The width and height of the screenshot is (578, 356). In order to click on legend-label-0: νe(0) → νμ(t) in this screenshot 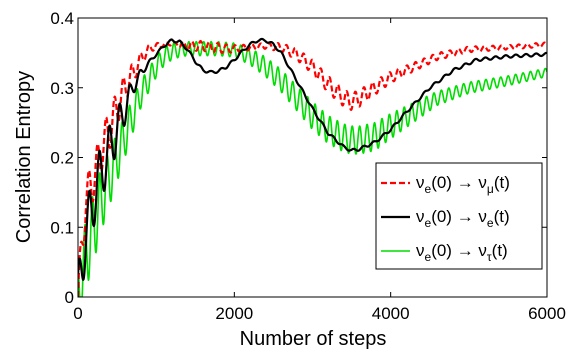, I will do `click(463, 184)`.